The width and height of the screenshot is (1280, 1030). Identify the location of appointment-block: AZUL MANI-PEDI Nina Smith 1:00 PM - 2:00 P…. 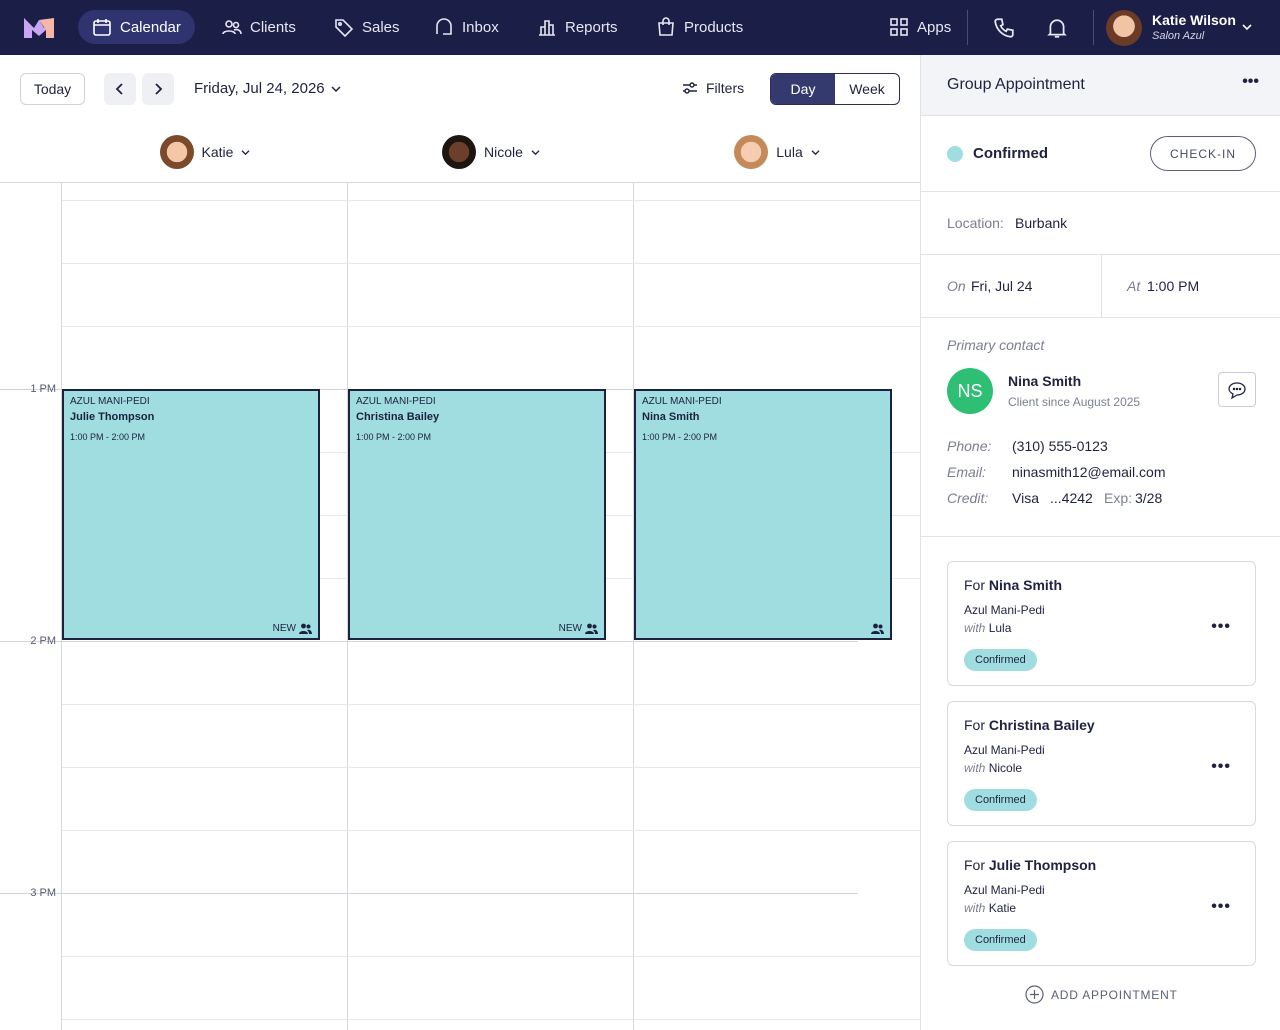
(763, 514).